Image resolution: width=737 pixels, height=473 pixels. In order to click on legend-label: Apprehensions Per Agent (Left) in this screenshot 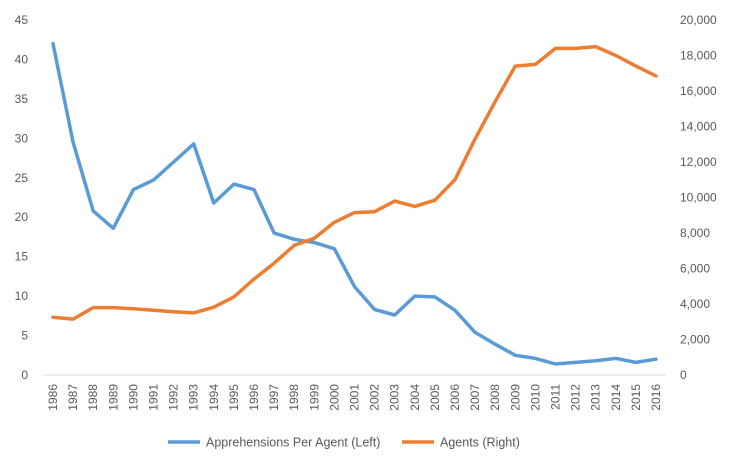, I will do `click(293, 443)`.